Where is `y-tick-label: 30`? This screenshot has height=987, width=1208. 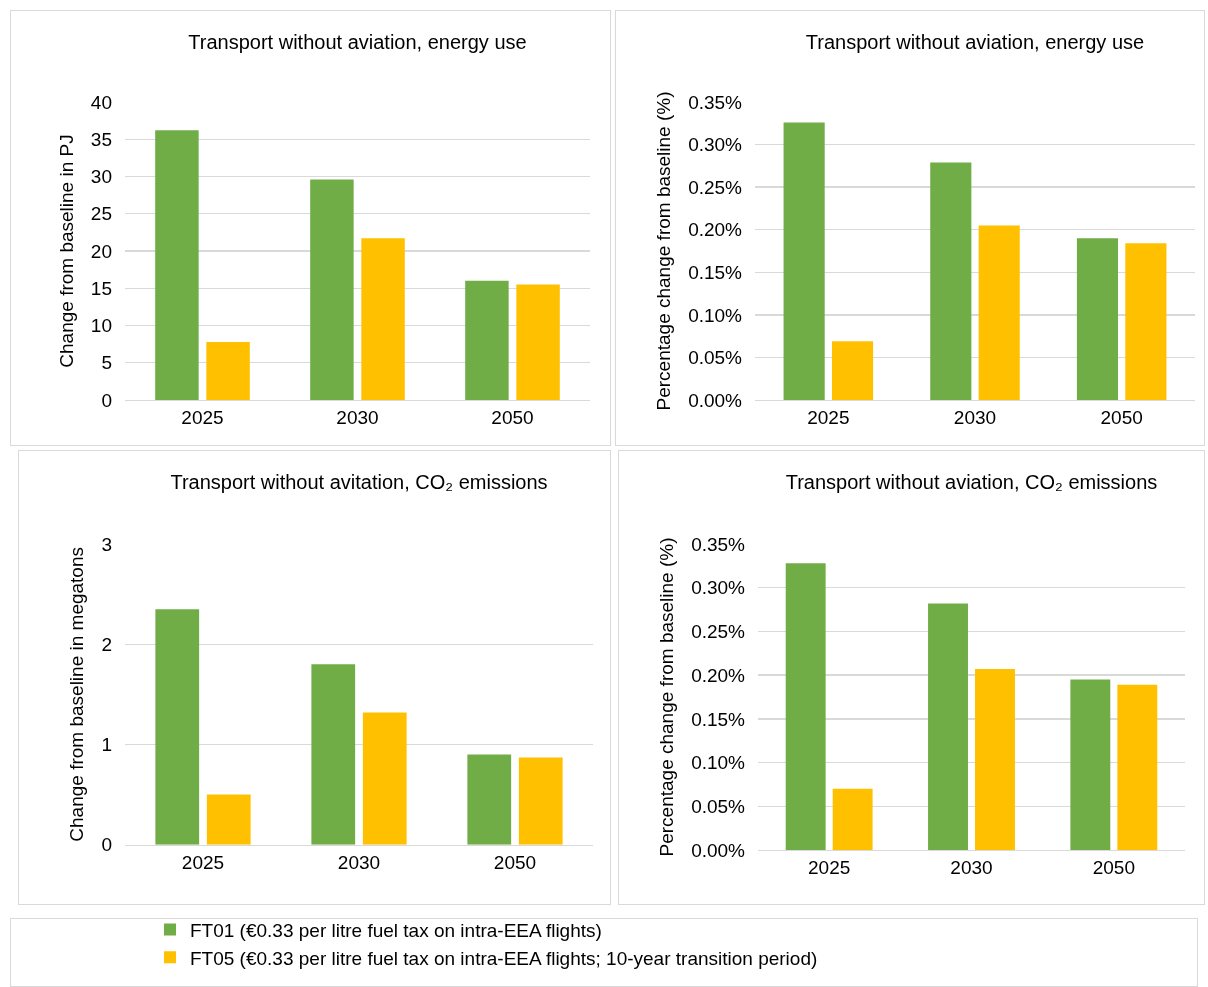 y-tick-label: 30 is located at coordinates (101, 177).